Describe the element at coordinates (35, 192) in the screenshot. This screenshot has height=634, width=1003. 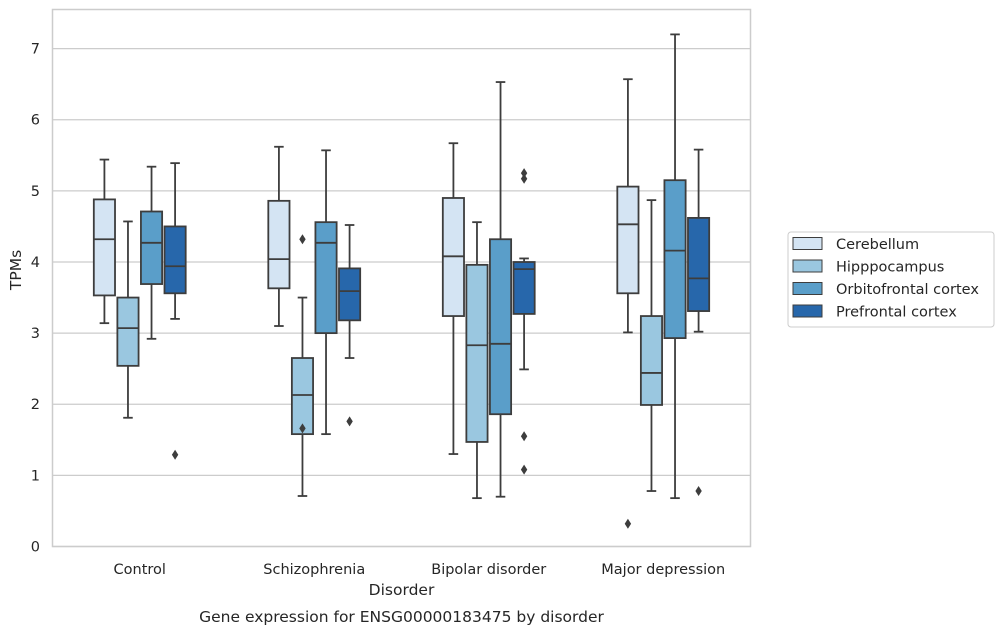
I see `y-tick-label: 5` at that location.